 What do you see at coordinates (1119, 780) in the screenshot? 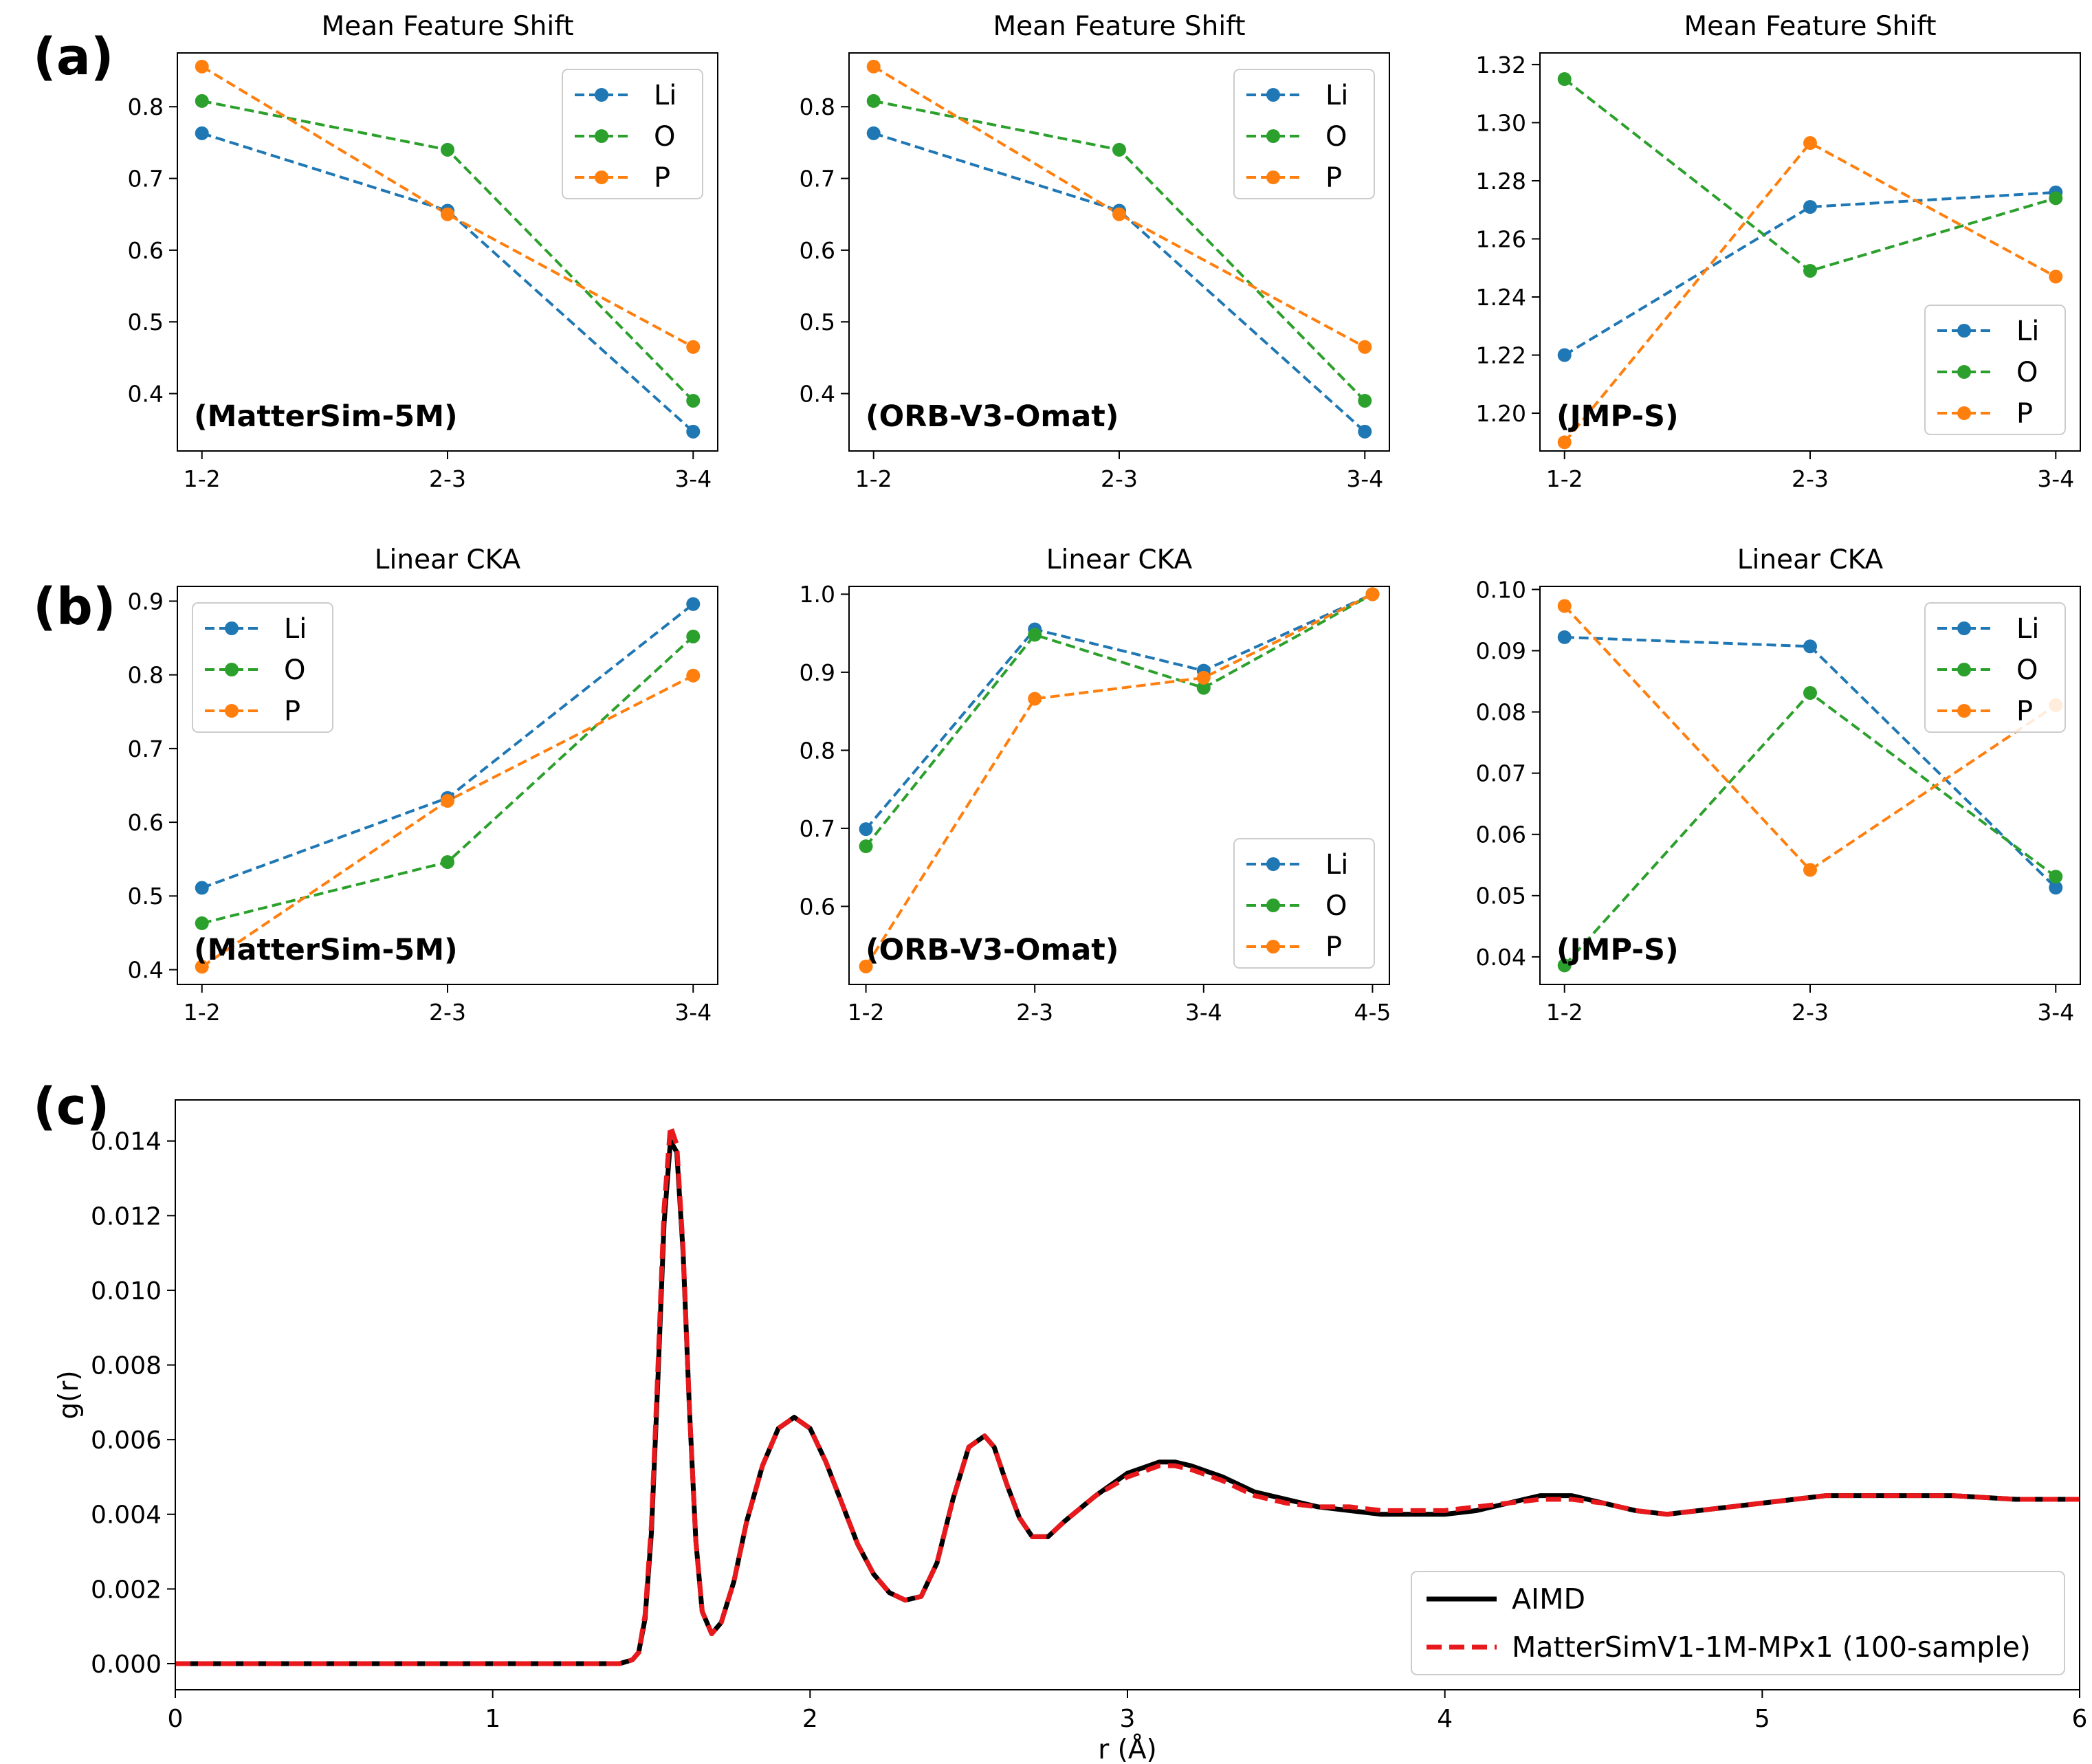
I see `series-line-P` at bounding box center [1119, 780].